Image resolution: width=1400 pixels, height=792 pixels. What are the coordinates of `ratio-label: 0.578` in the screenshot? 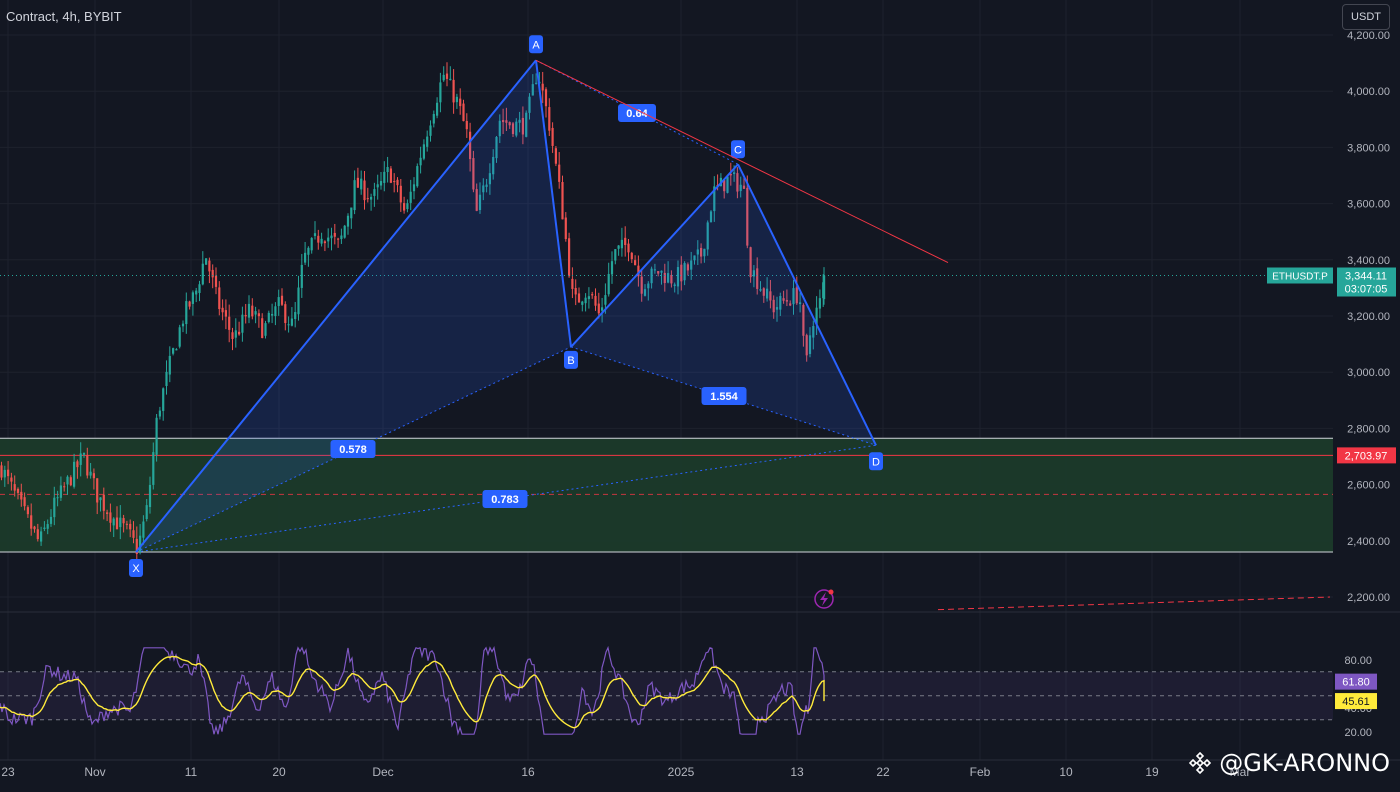 It's located at (353, 450).